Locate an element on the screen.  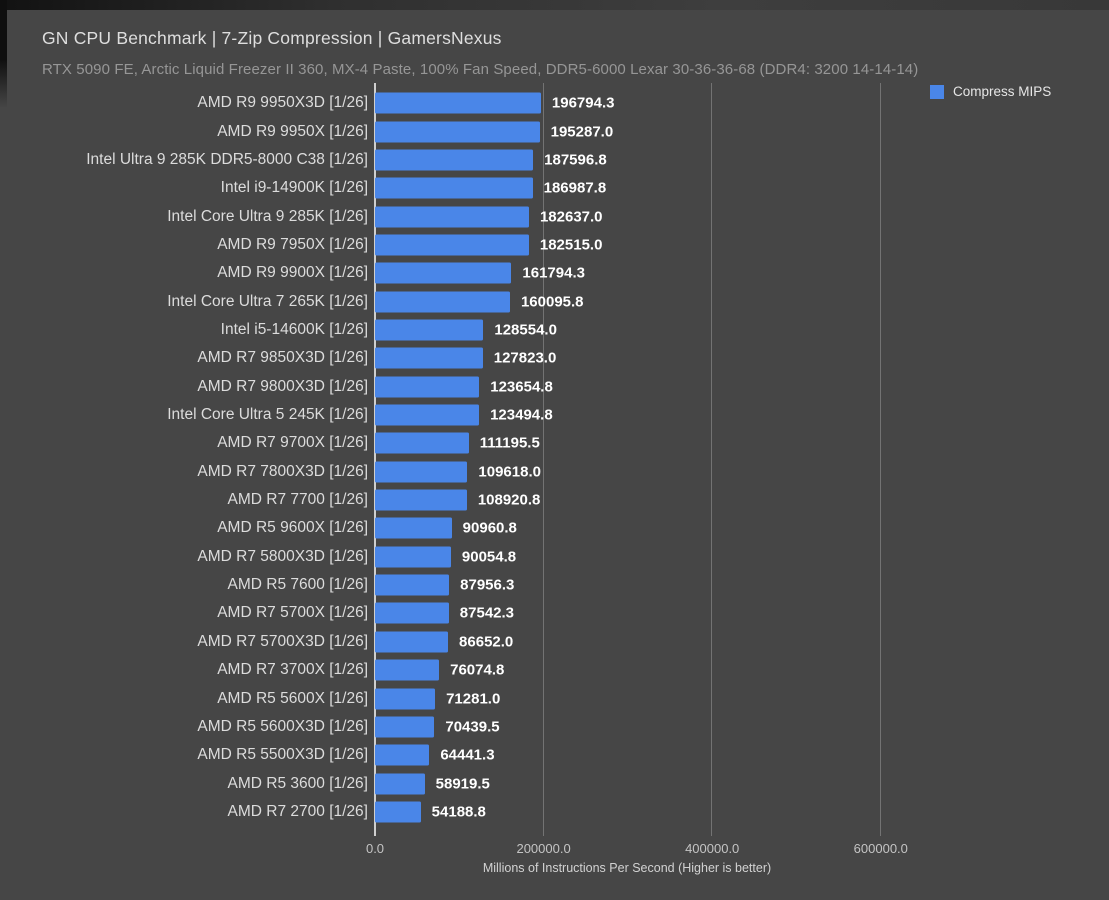
bar-row-label: Intel i5-14600K [1/26] is located at coordinates (294, 329).